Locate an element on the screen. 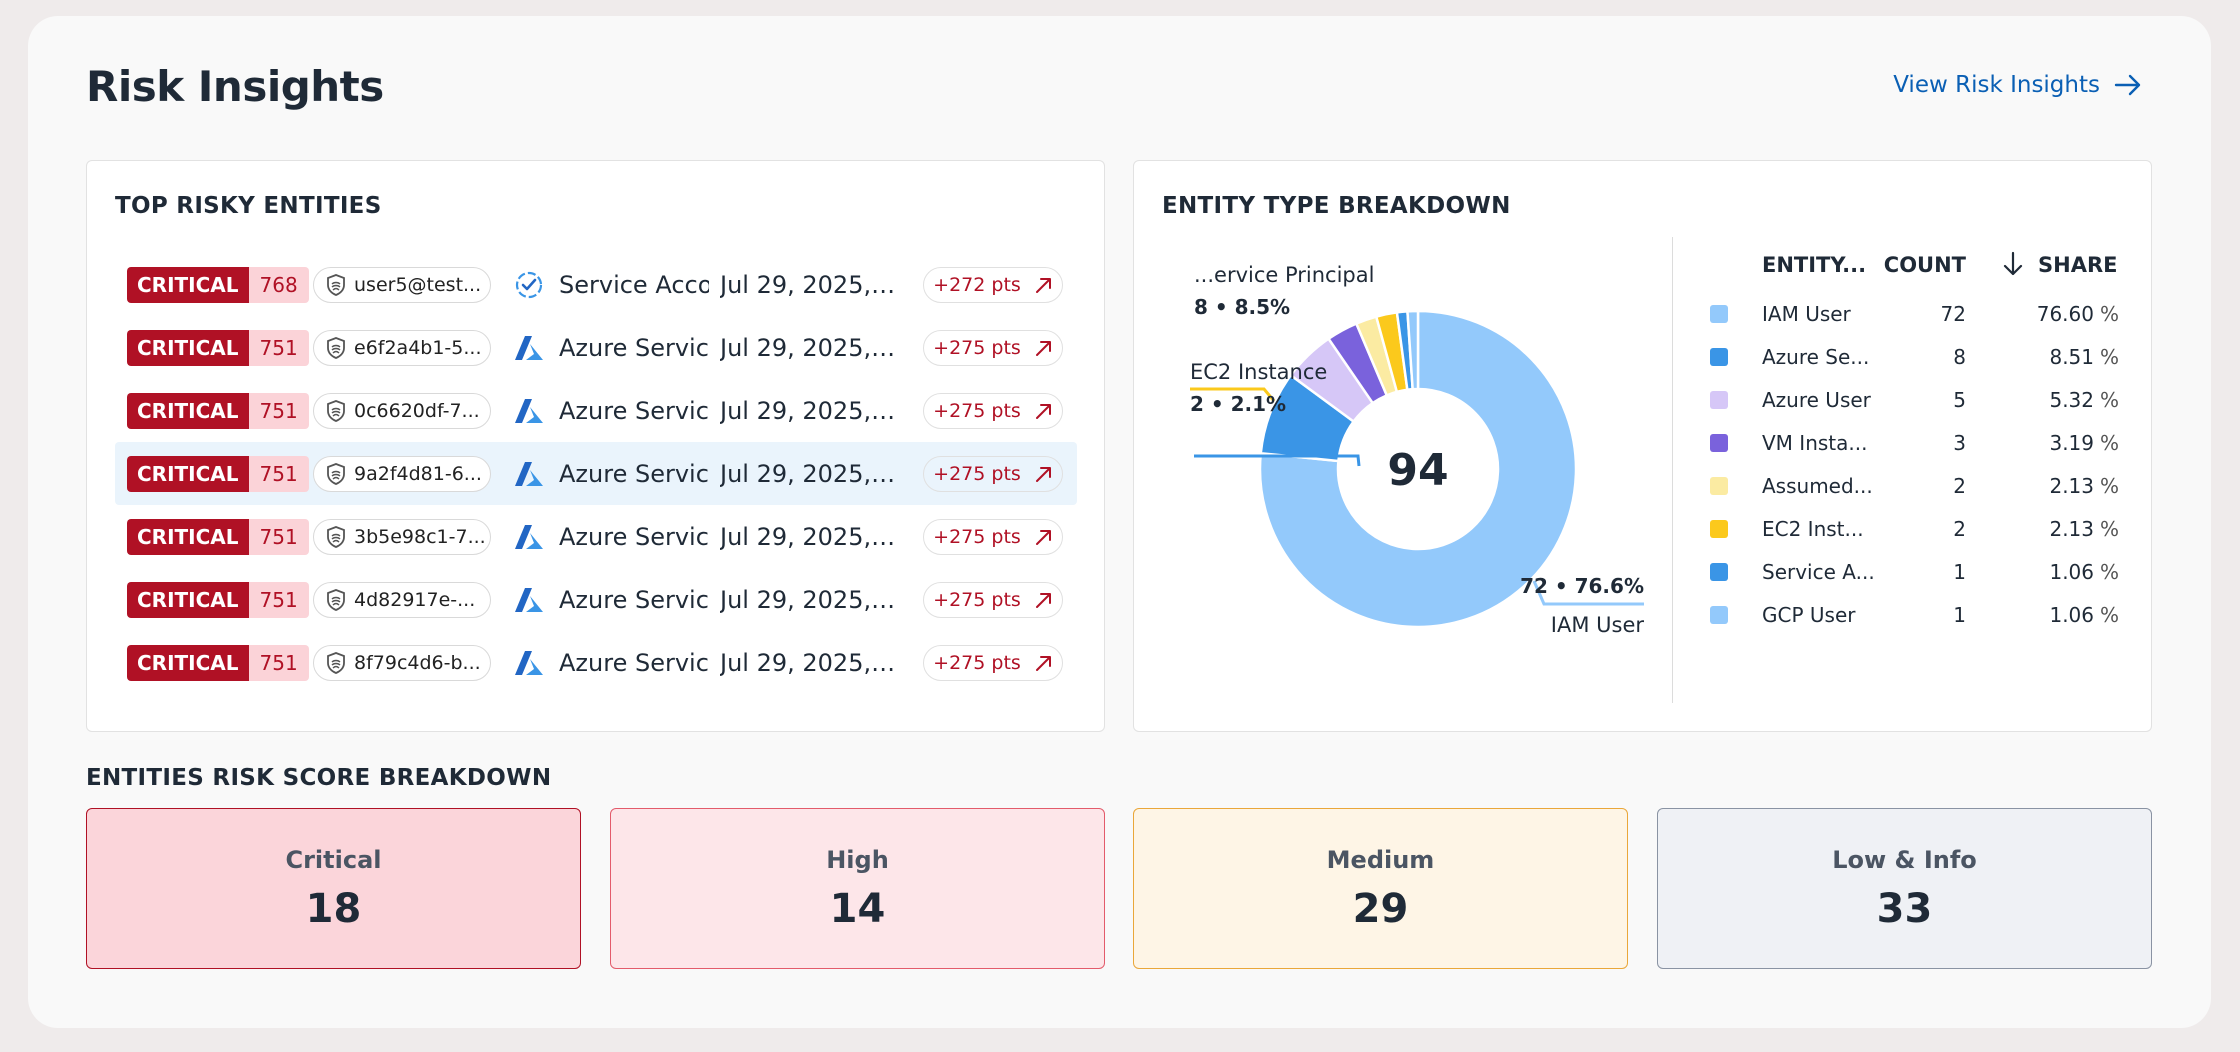 Image resolution: width=2240 pixels, height=1052 pixels. entity-type-row: Azure Se... 8 8.51% is located at coordinates (1920, 357).